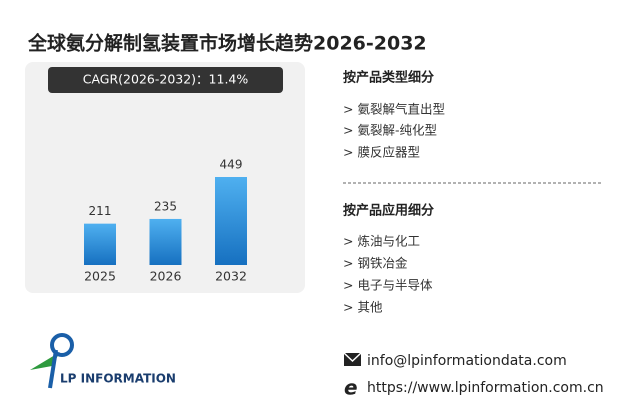 Image resolution: width=630 pixels, height=415 pixels. What do you see at coordinates (388, 211) in the screenshot?
I see `section-title: 按产品应用细分` at bounding box center [388, 211].